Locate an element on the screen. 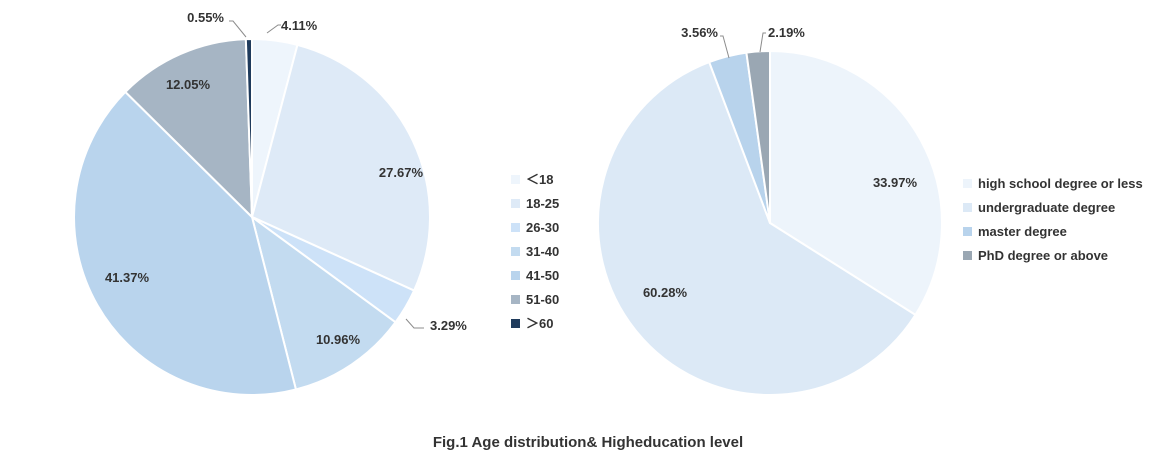  edu-legend-swatch-undergraduate-degree is located at coordinates (967, 207).